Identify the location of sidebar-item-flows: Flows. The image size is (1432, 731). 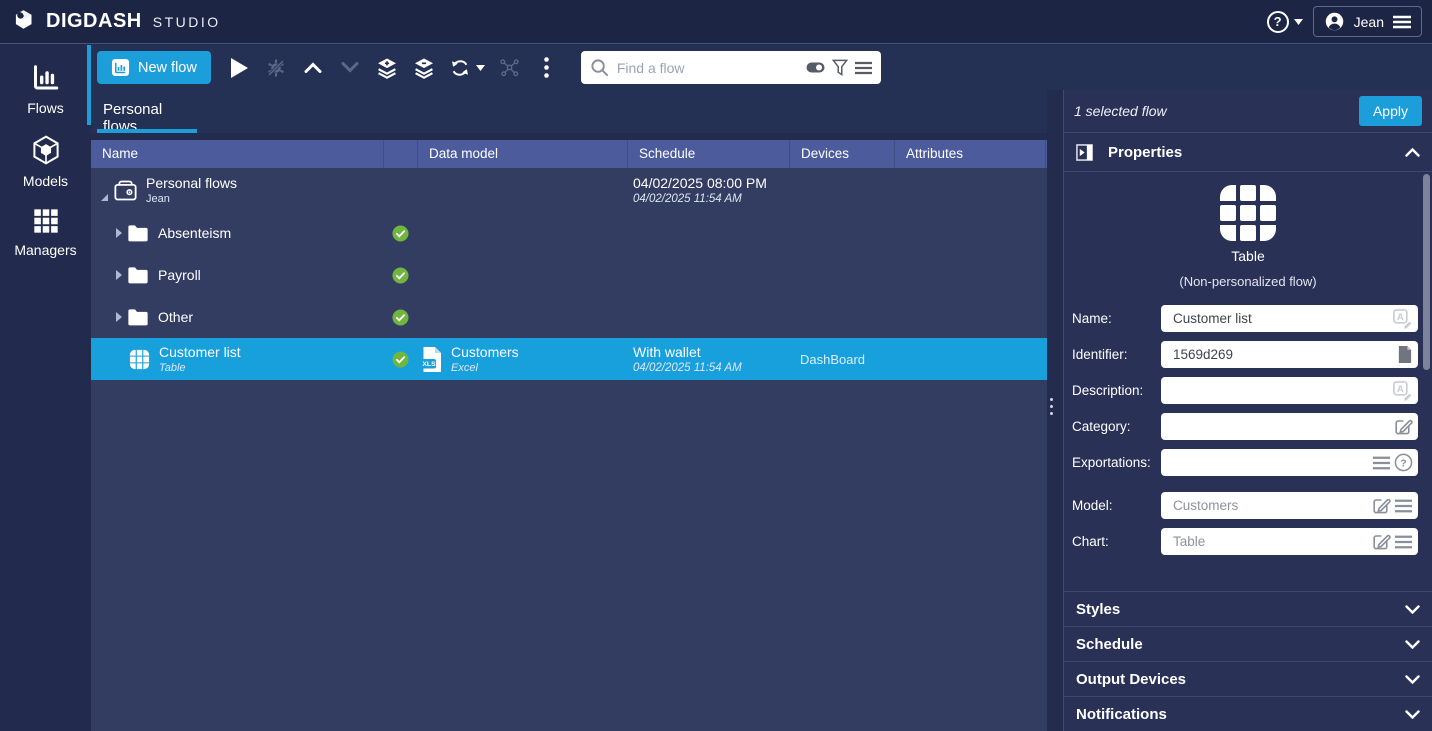
(45, 92).